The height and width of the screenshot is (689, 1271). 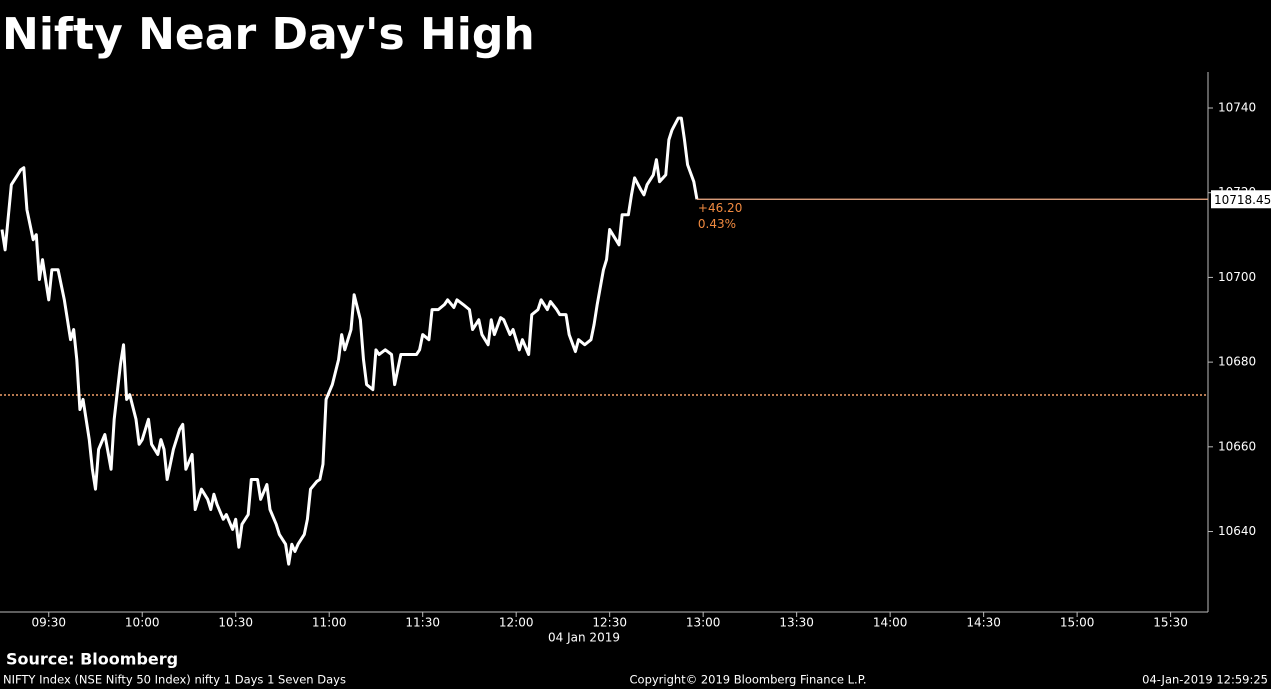 I want to click on y-tick-label: 10700, so click(x=1237, y=277).